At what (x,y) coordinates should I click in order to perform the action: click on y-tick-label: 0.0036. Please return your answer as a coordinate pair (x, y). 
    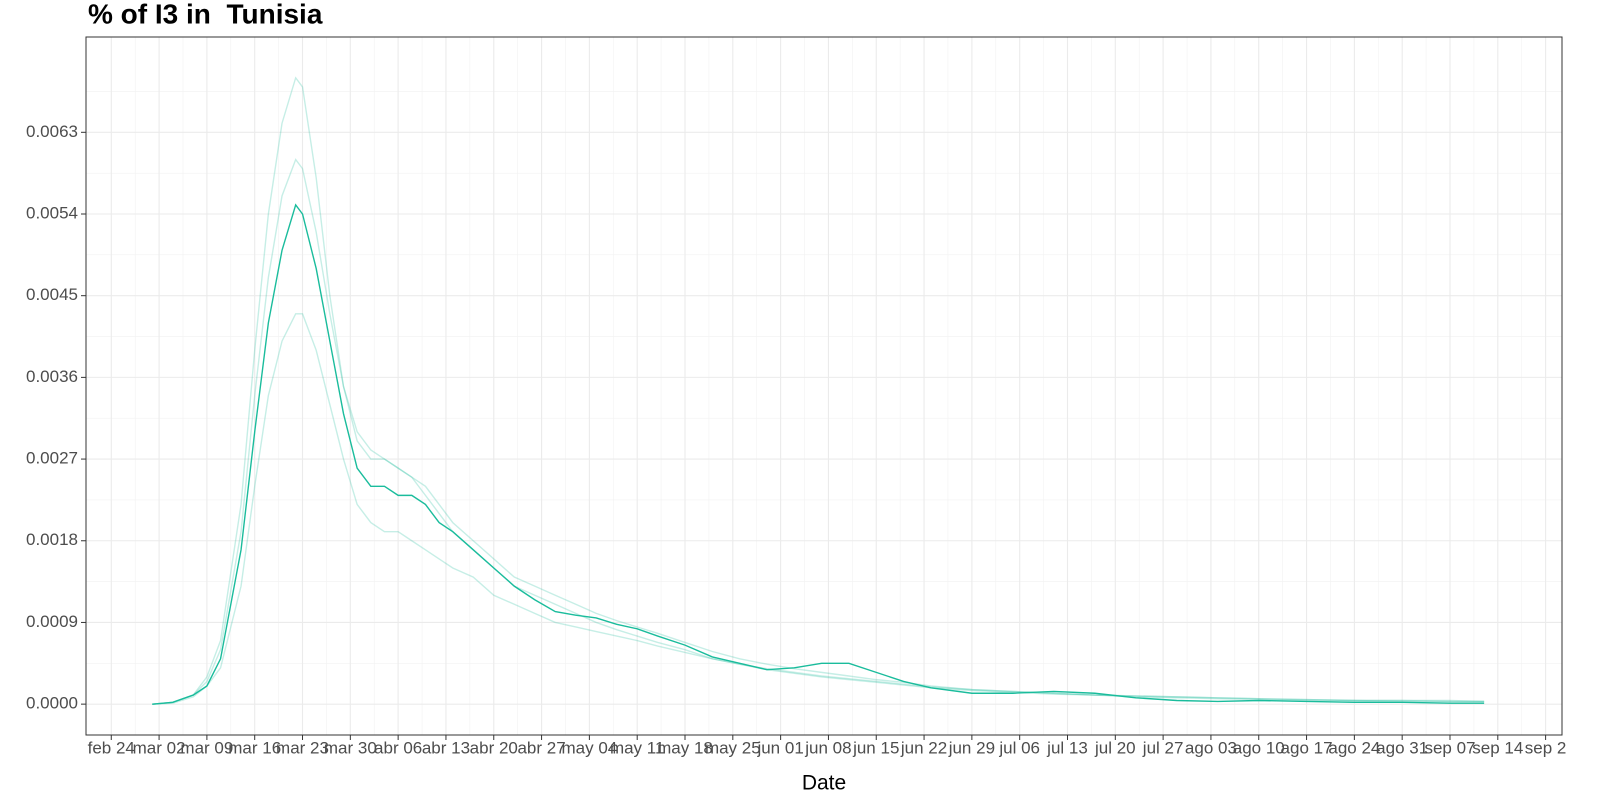
    Looking at the image, I should click on (52, 376).